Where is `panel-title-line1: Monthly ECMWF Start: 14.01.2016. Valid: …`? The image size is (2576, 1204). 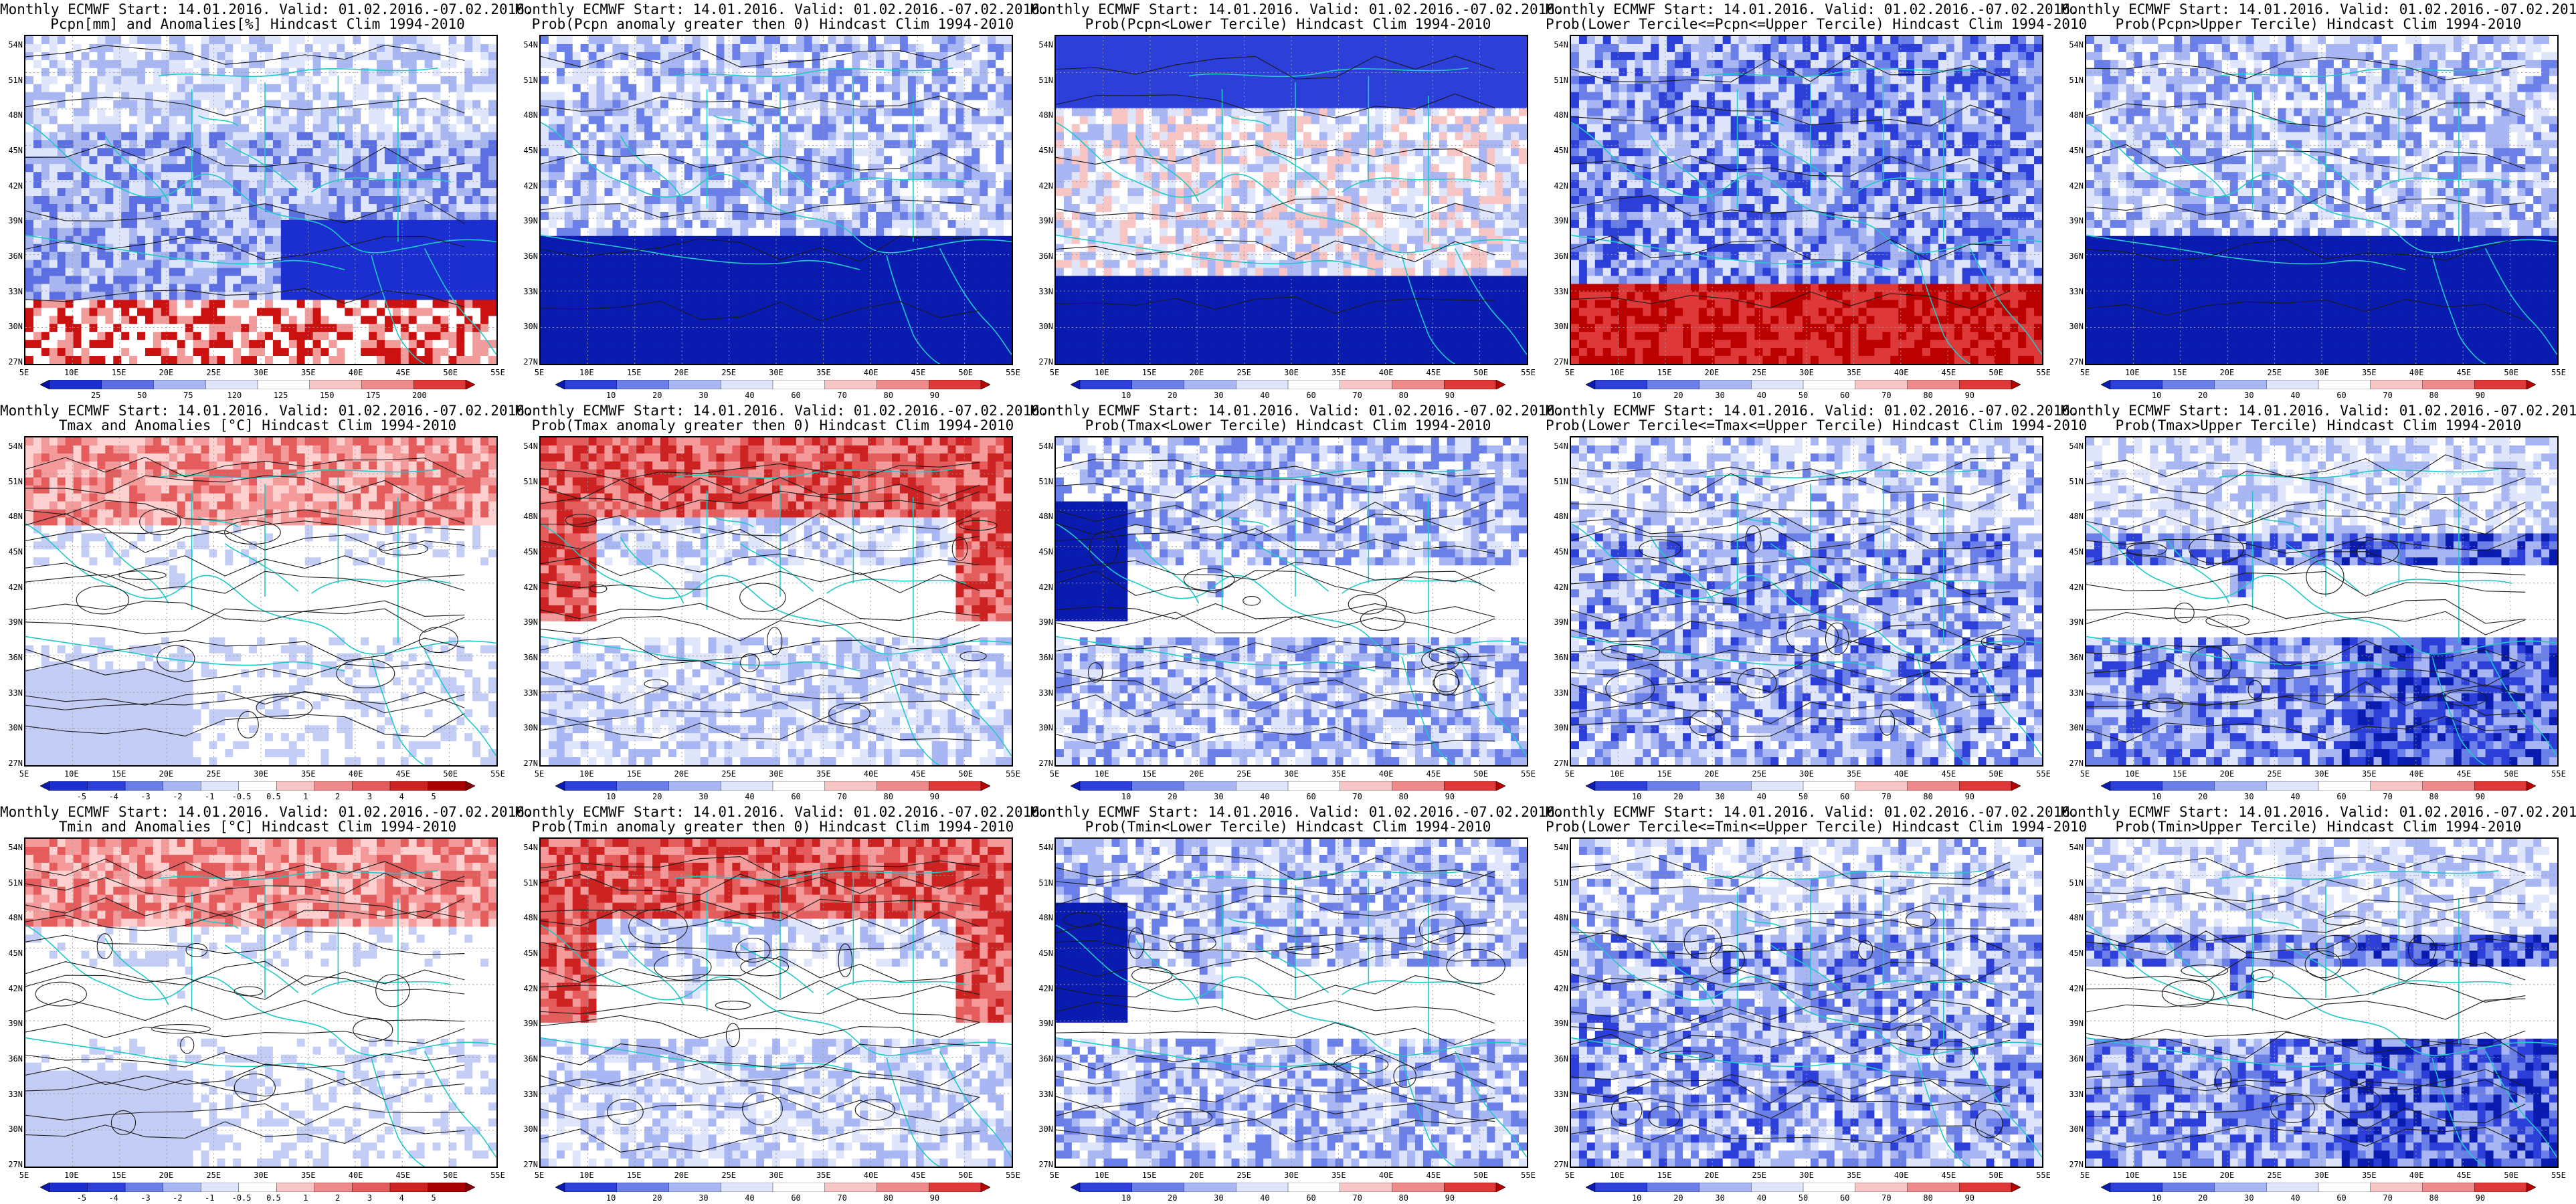
panel-title-line1: Monthly ECMWF Start: 14.01.2016. Valid: … is located at coordinates (1297, 9).